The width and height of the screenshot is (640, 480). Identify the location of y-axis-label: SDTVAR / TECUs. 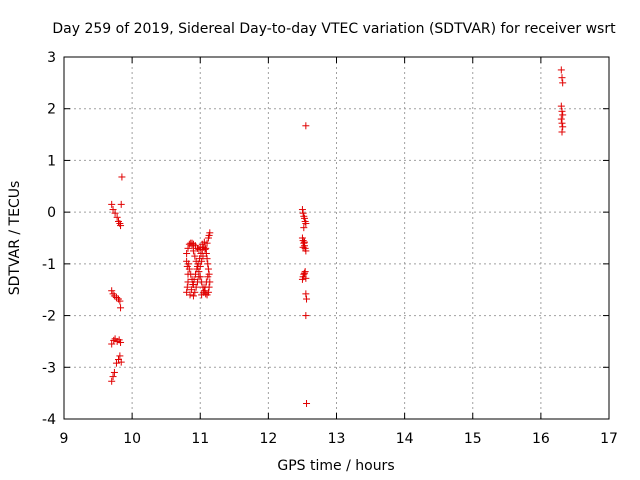
(15, 238).